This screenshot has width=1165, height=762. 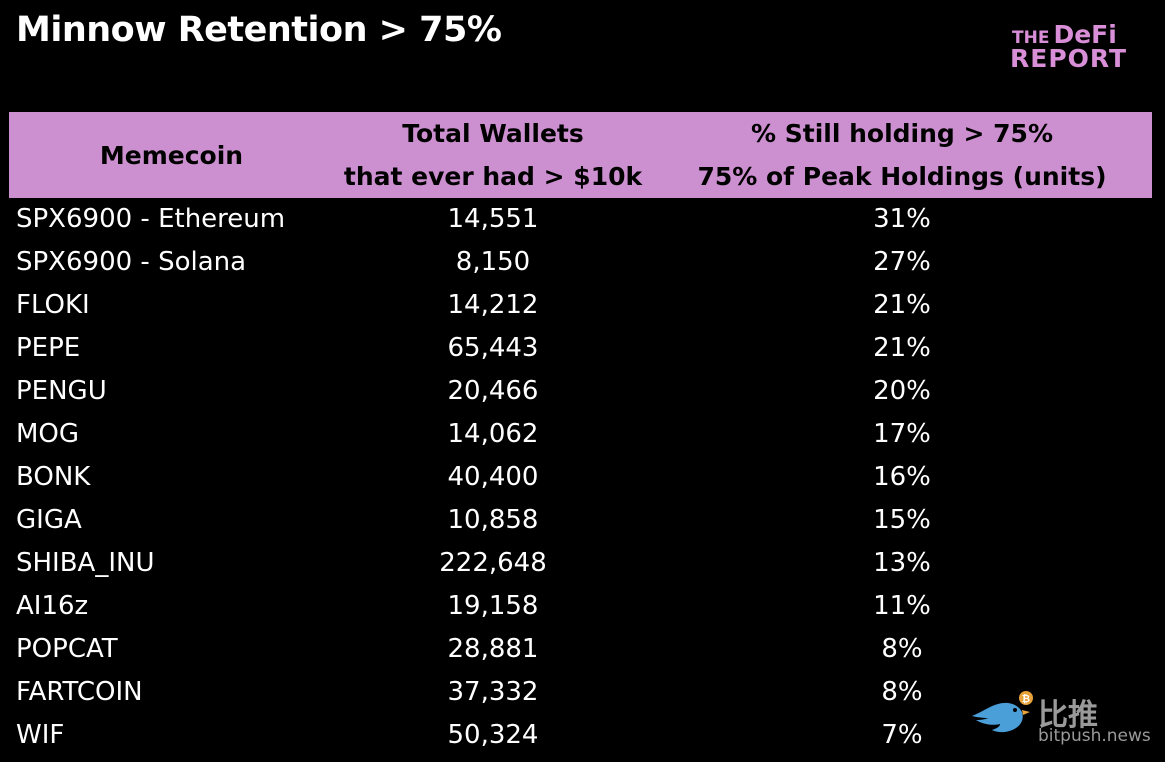 I want to click on header-total-wallets: Total Wallets that ever had > $10k, so click(x=493, y=155).